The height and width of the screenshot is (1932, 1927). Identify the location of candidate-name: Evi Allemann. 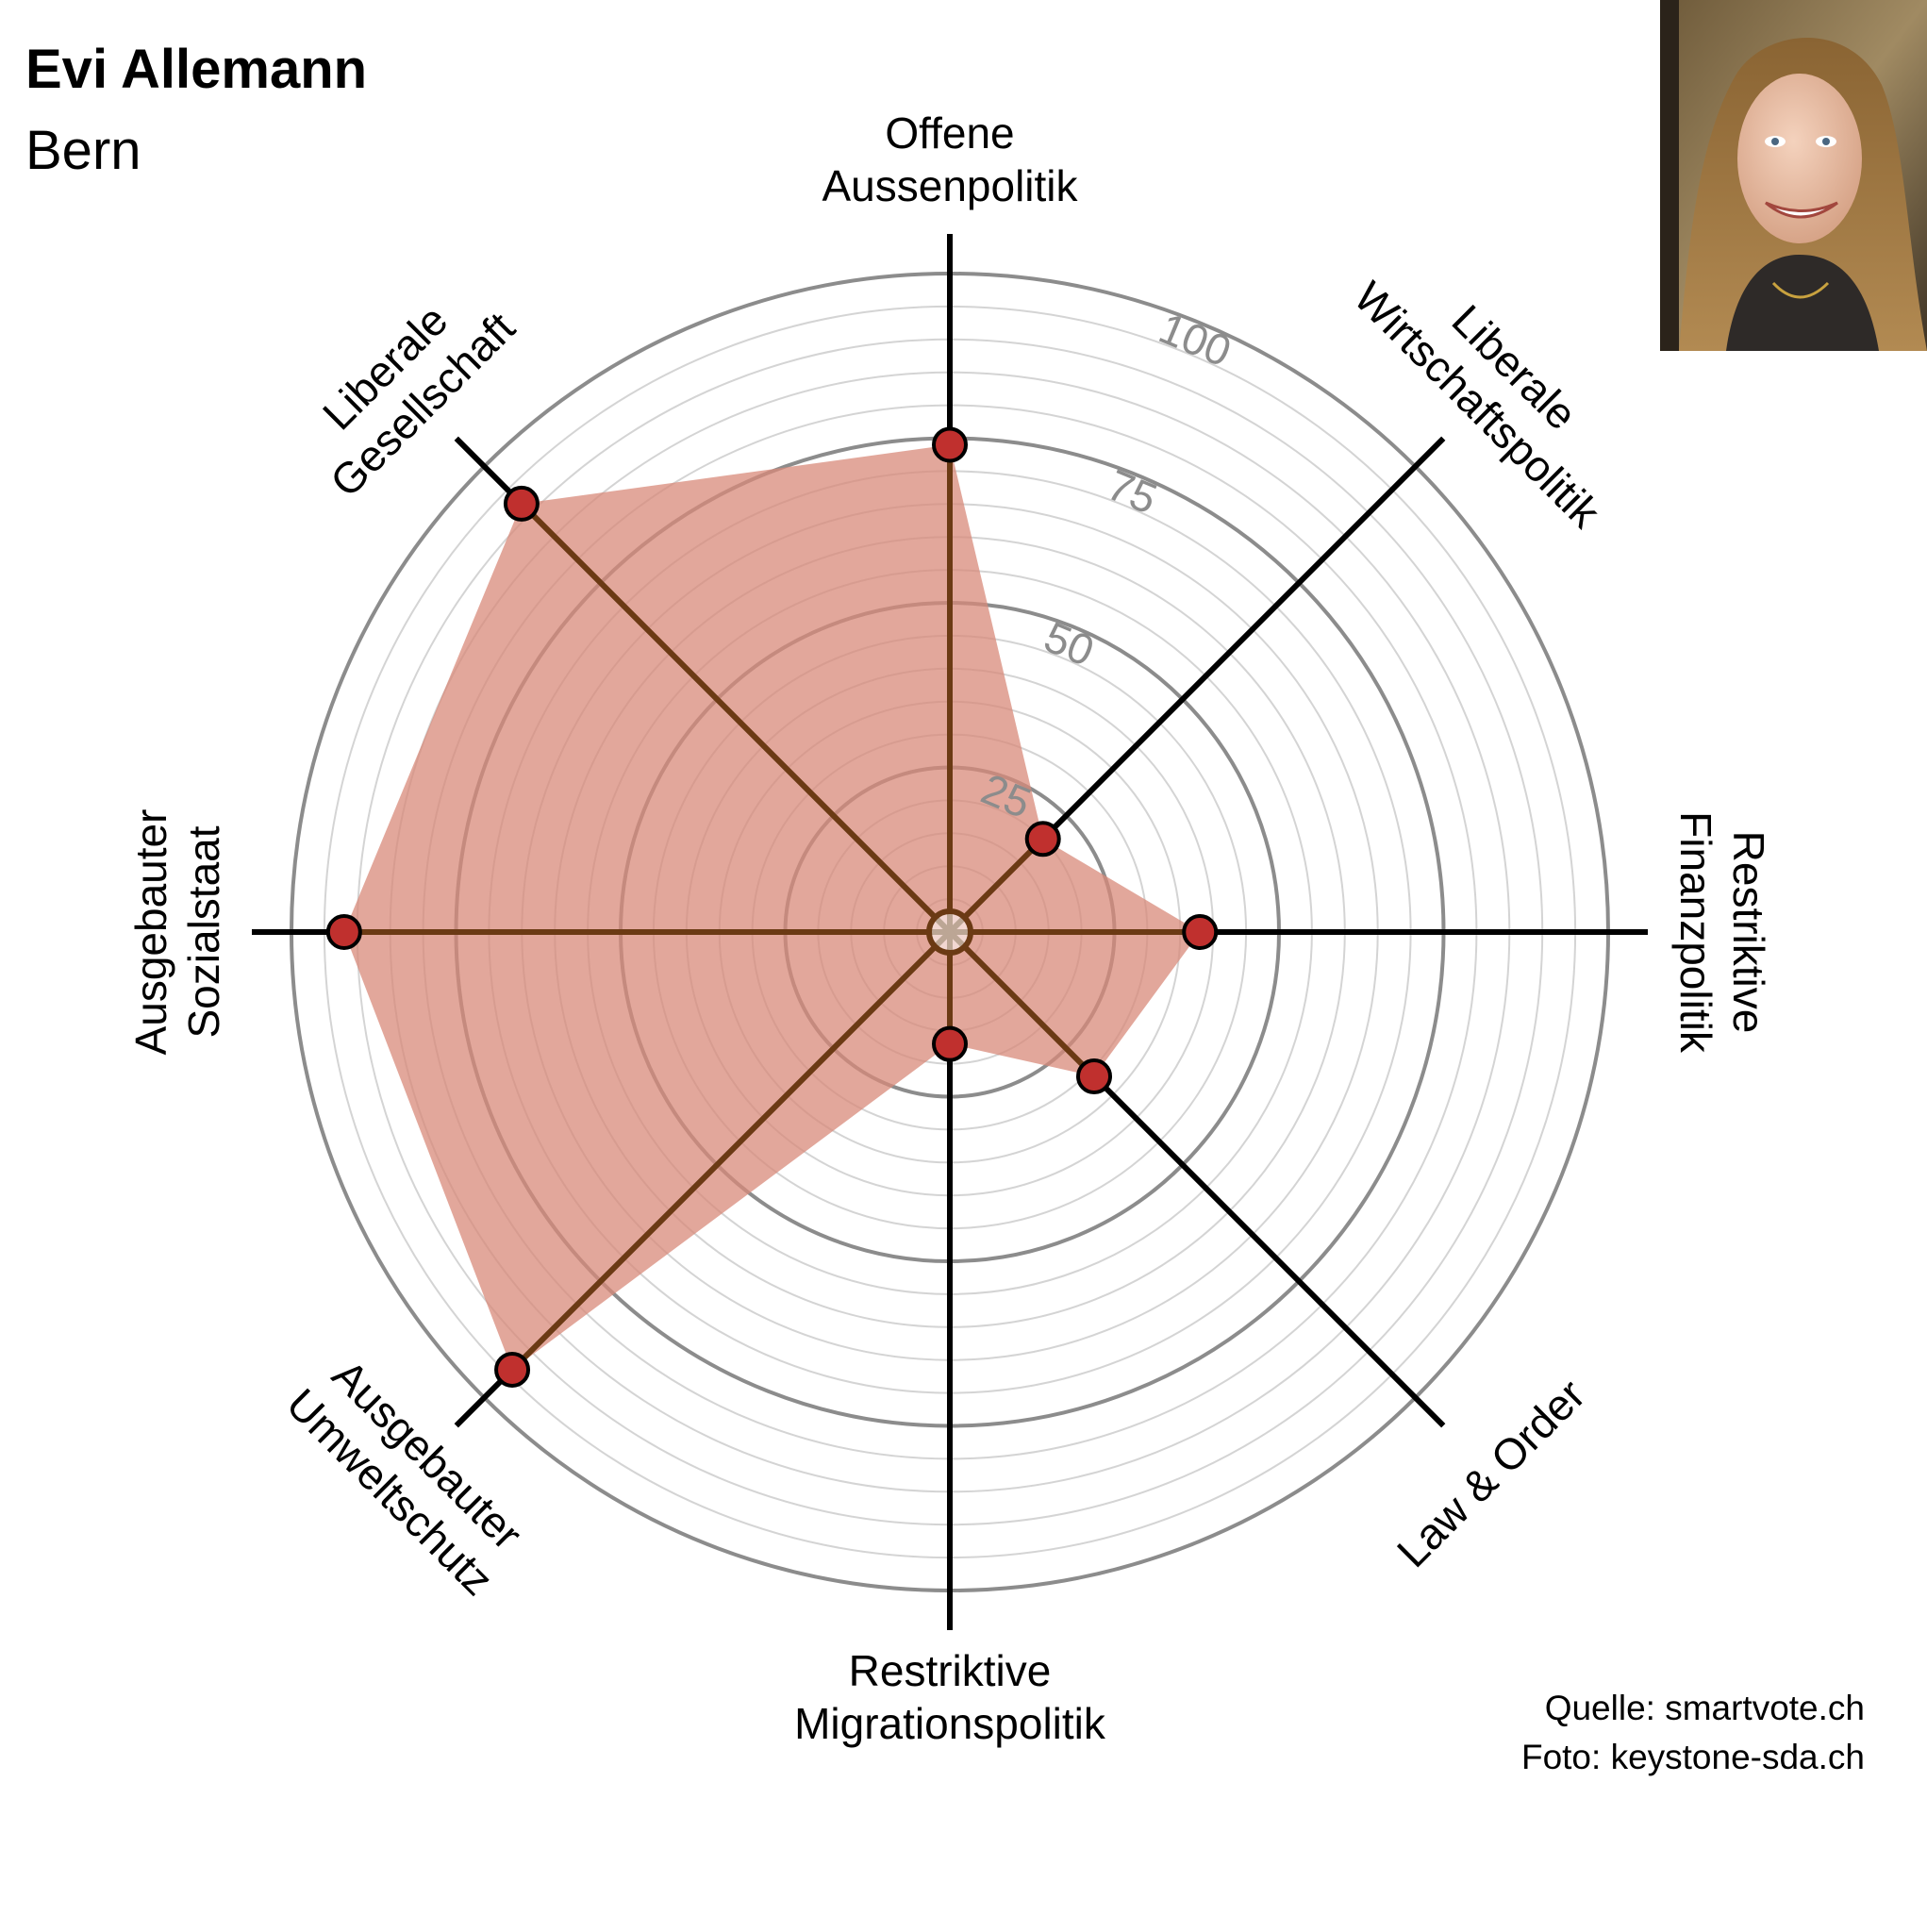
(196, 69).